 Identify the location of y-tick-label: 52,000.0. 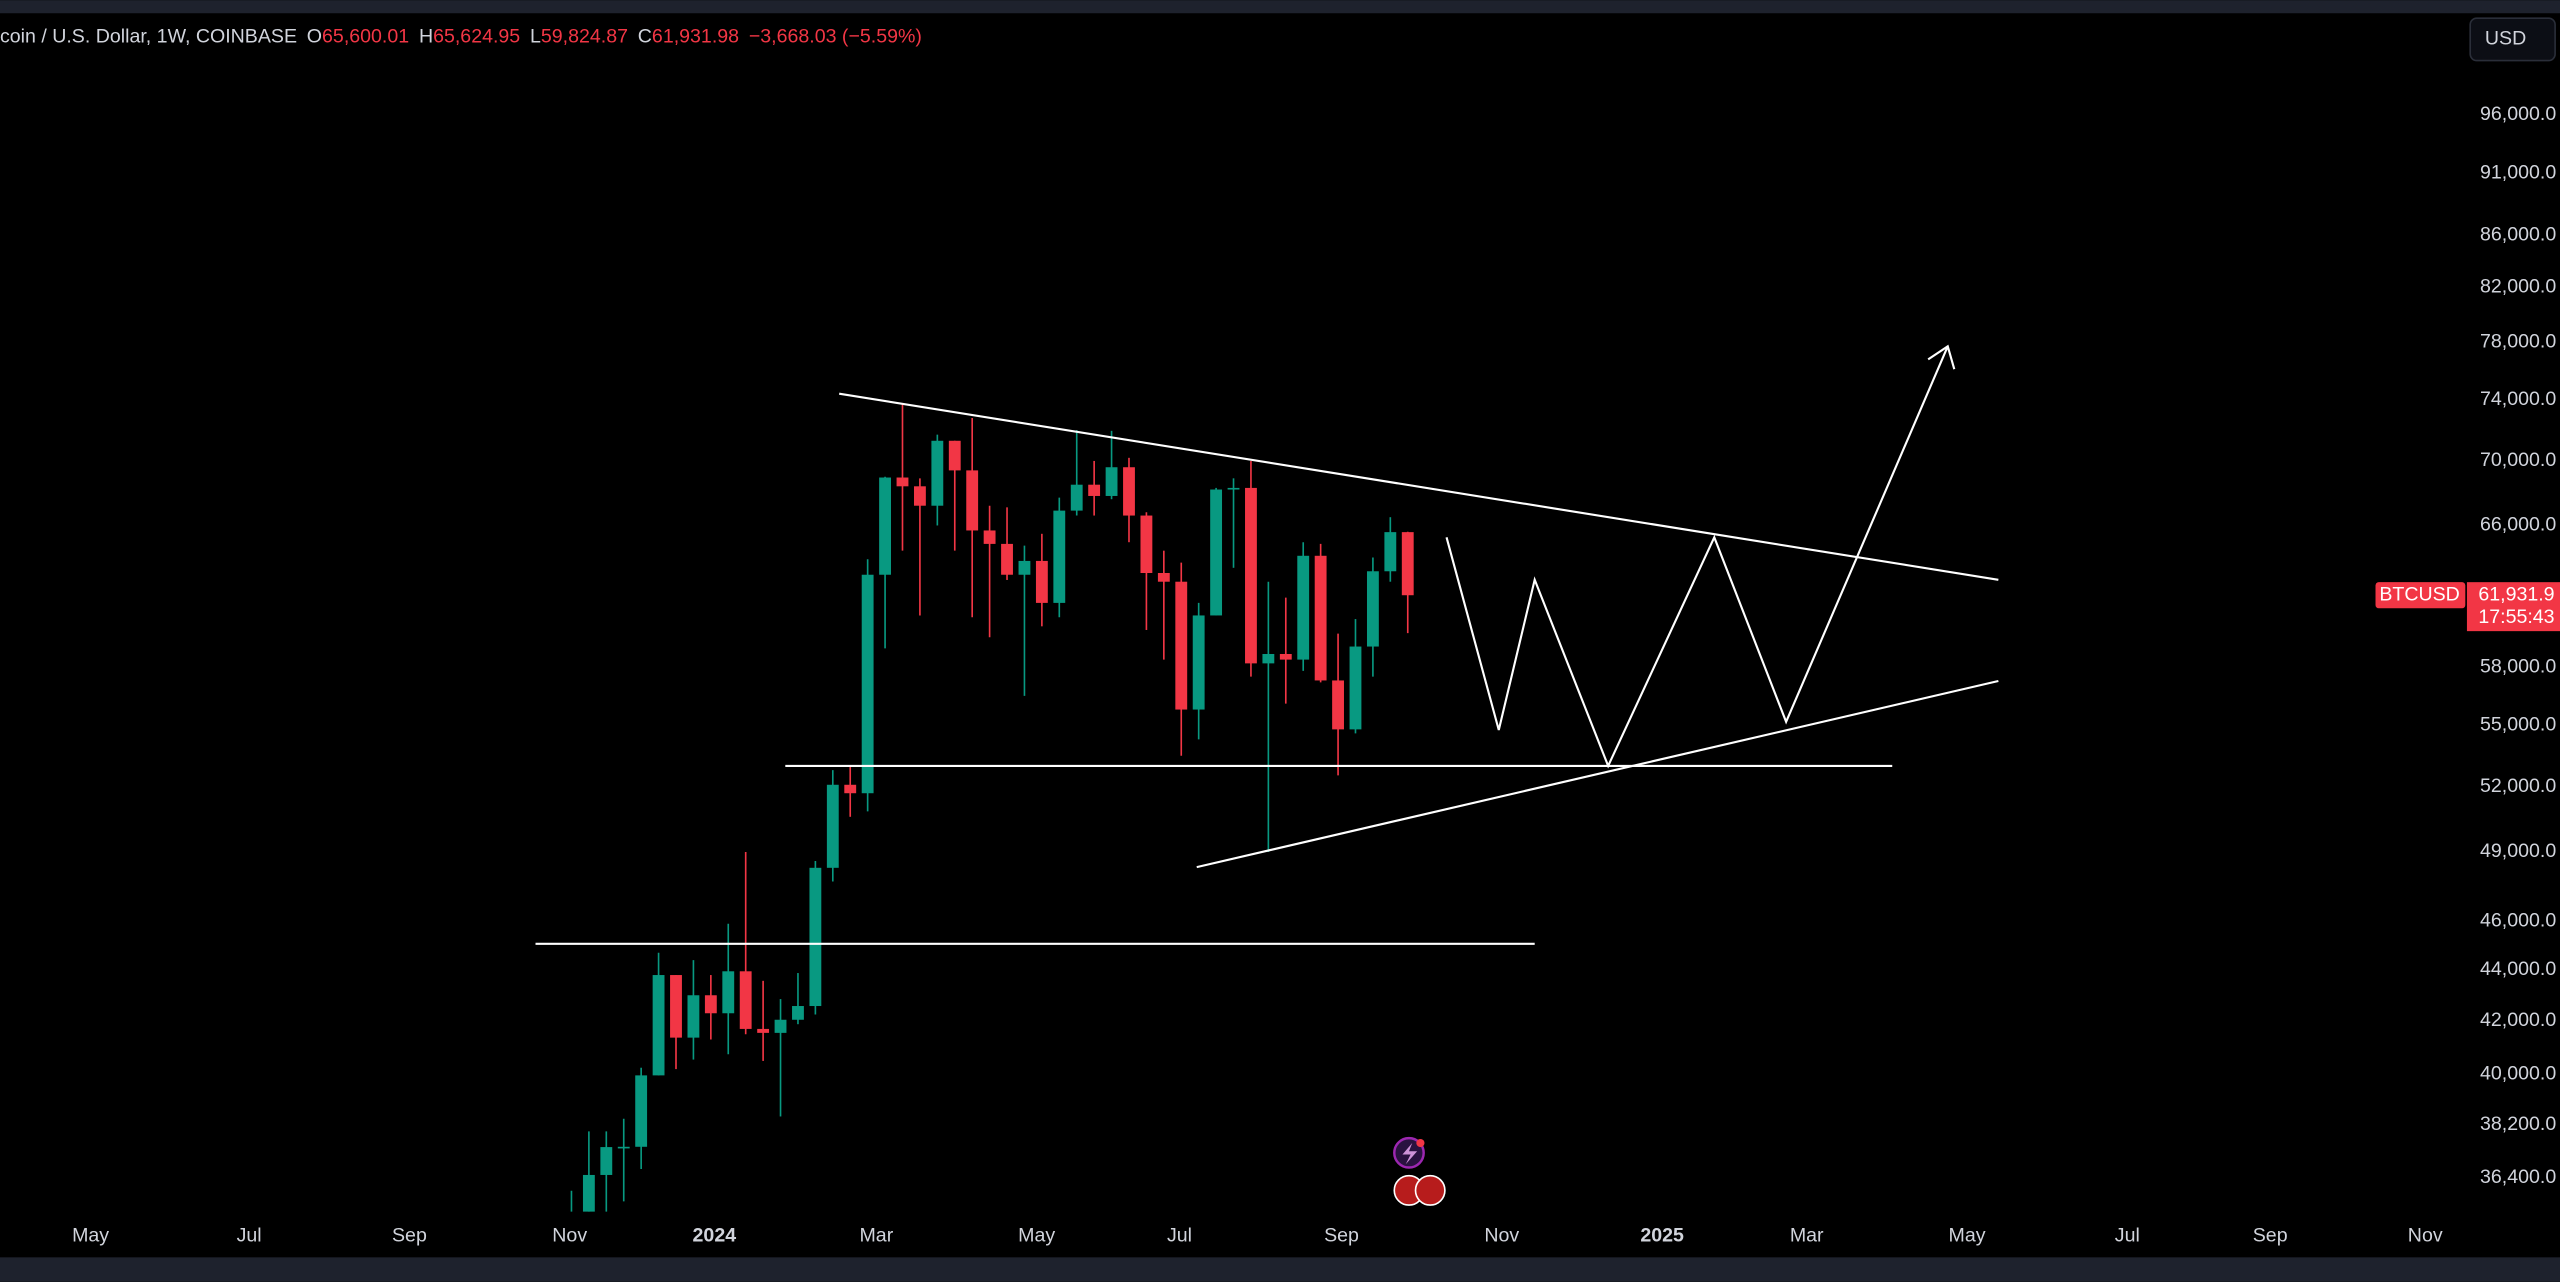
(2518, 786).